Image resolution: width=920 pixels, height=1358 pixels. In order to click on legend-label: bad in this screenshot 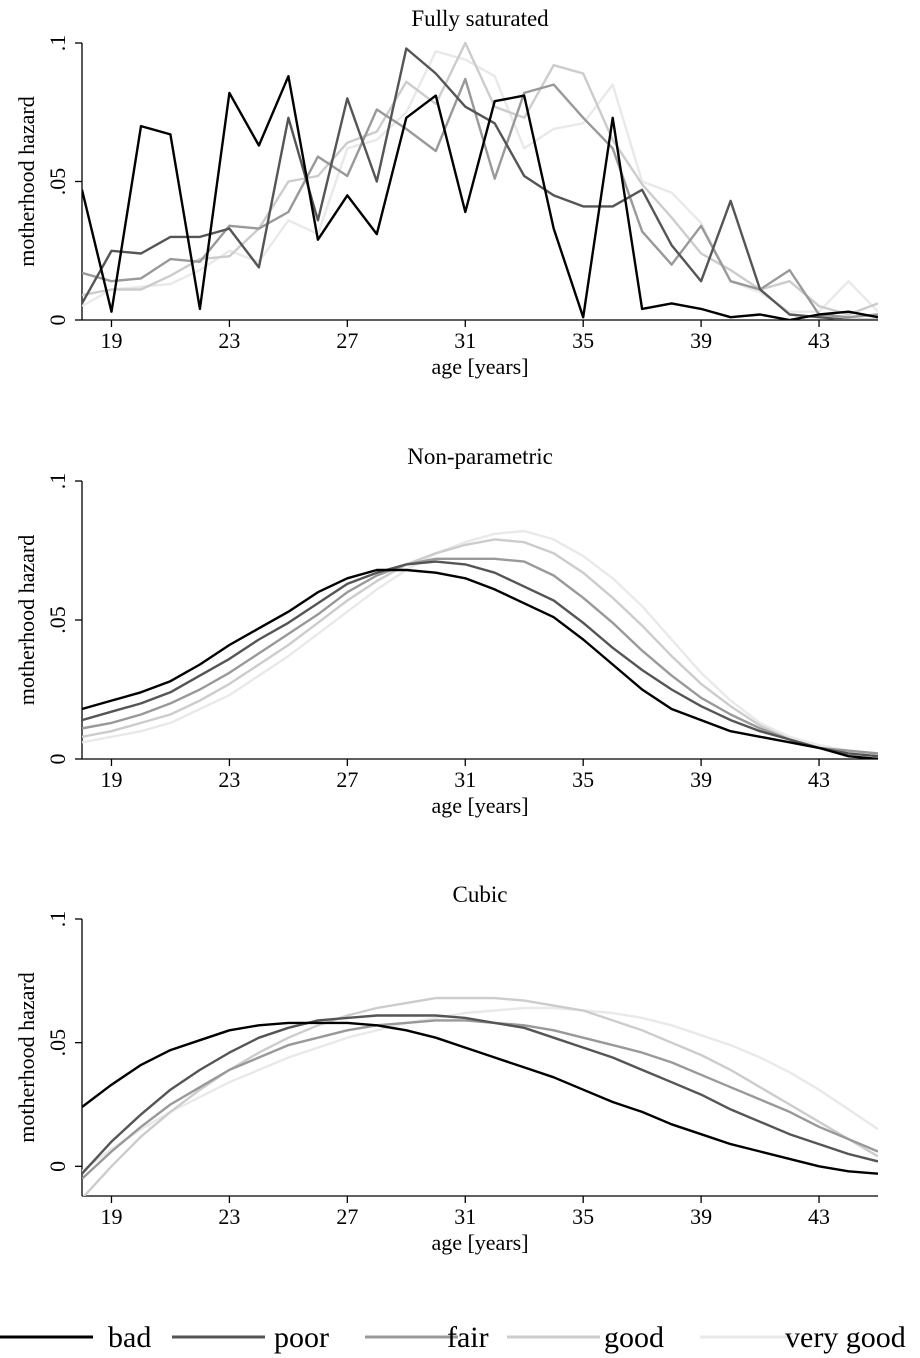, I will do `click(129, 1337)`.